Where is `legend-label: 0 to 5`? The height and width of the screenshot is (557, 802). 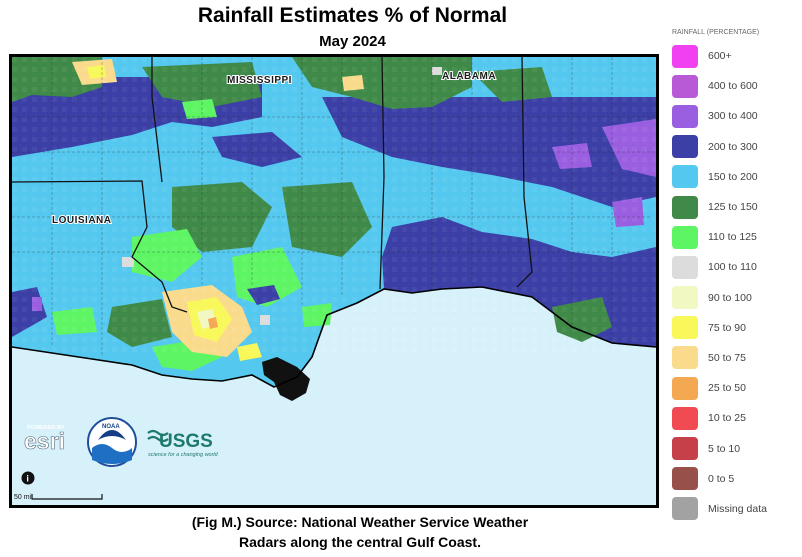 legend-label: 0 to 5 is located at coordinates (721, 478).